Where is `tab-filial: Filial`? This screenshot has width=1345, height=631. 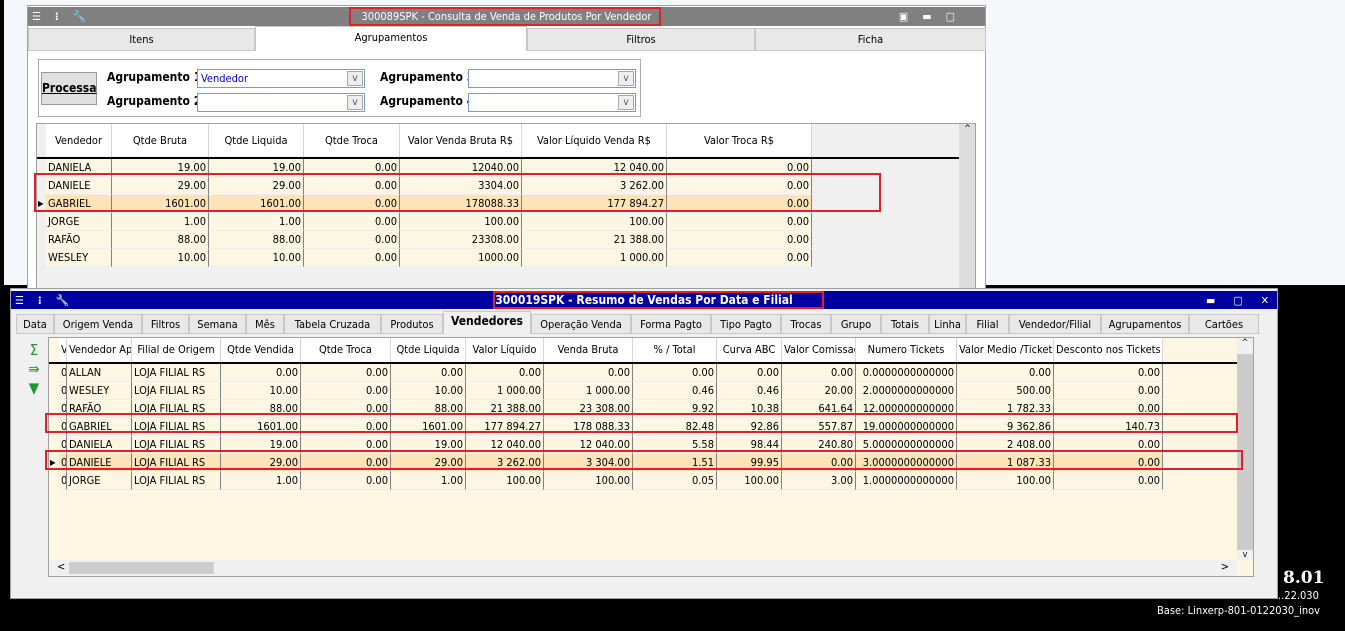 tab-filial: Filial is located at coordinates (987, 324).